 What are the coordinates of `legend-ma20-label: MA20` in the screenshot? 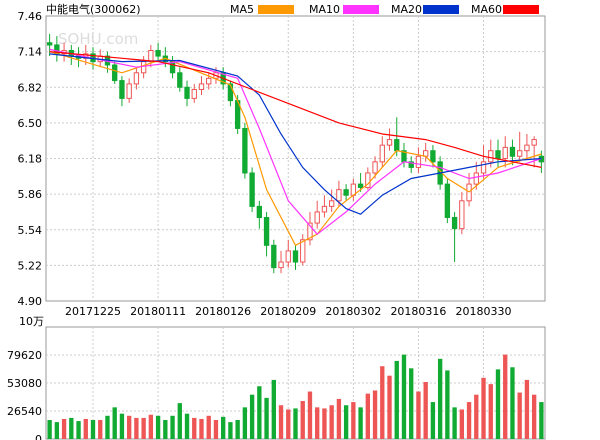 It's located at (406, 9).